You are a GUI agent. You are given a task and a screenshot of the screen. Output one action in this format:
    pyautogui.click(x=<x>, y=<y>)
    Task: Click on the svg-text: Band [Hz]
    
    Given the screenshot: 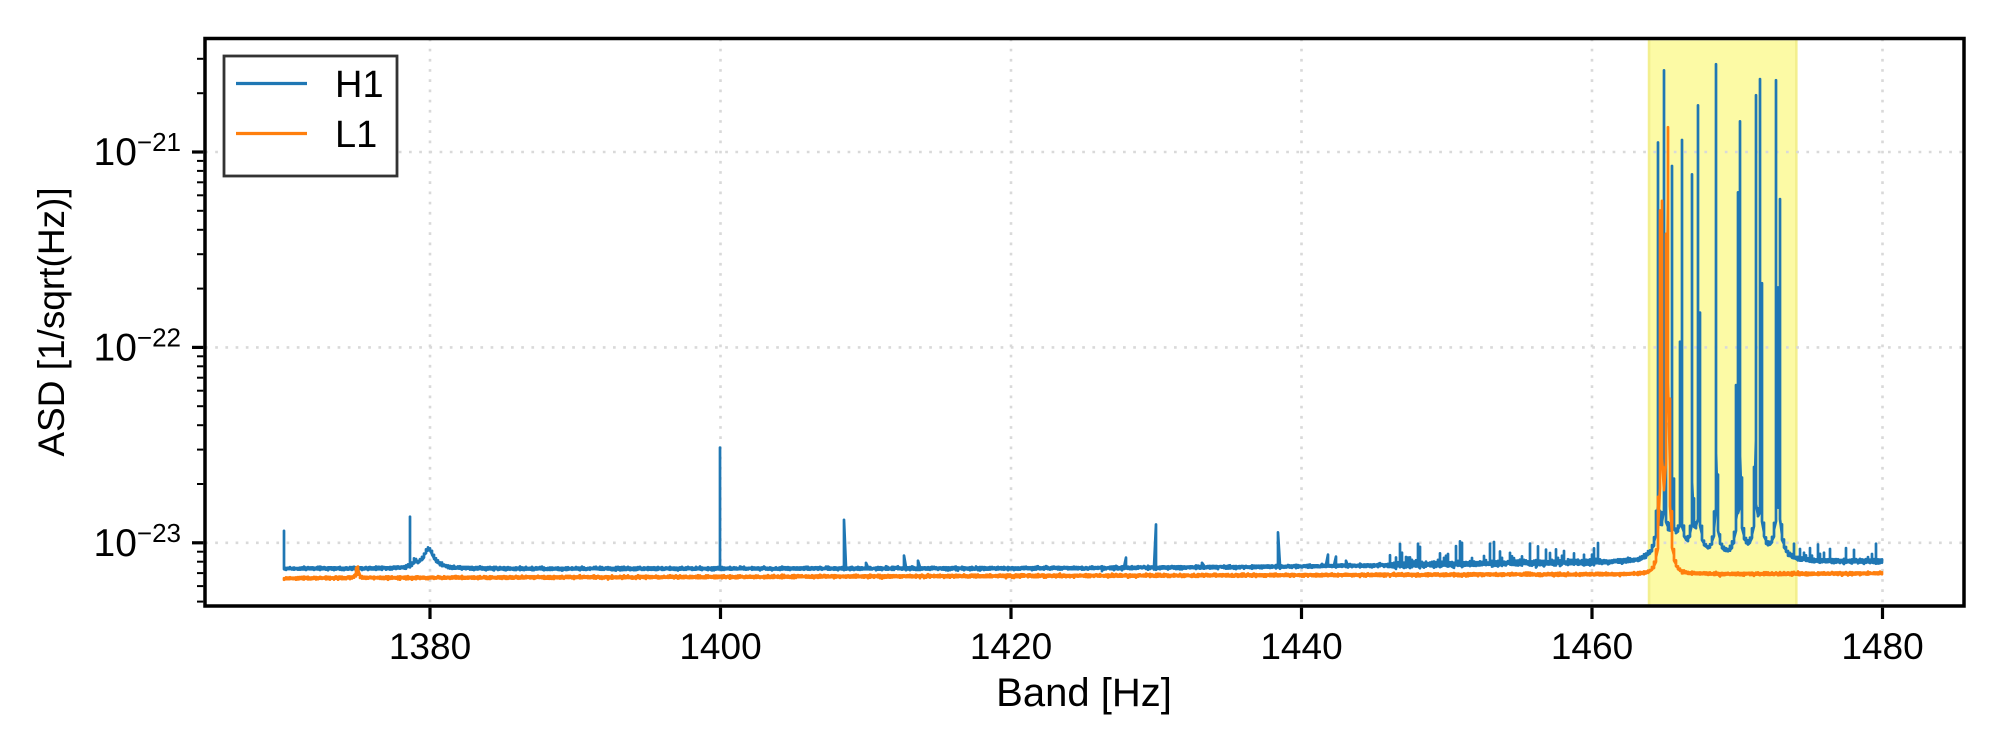 What is the action you would take?
    pyautogui.click(x=1084, y=693)
    